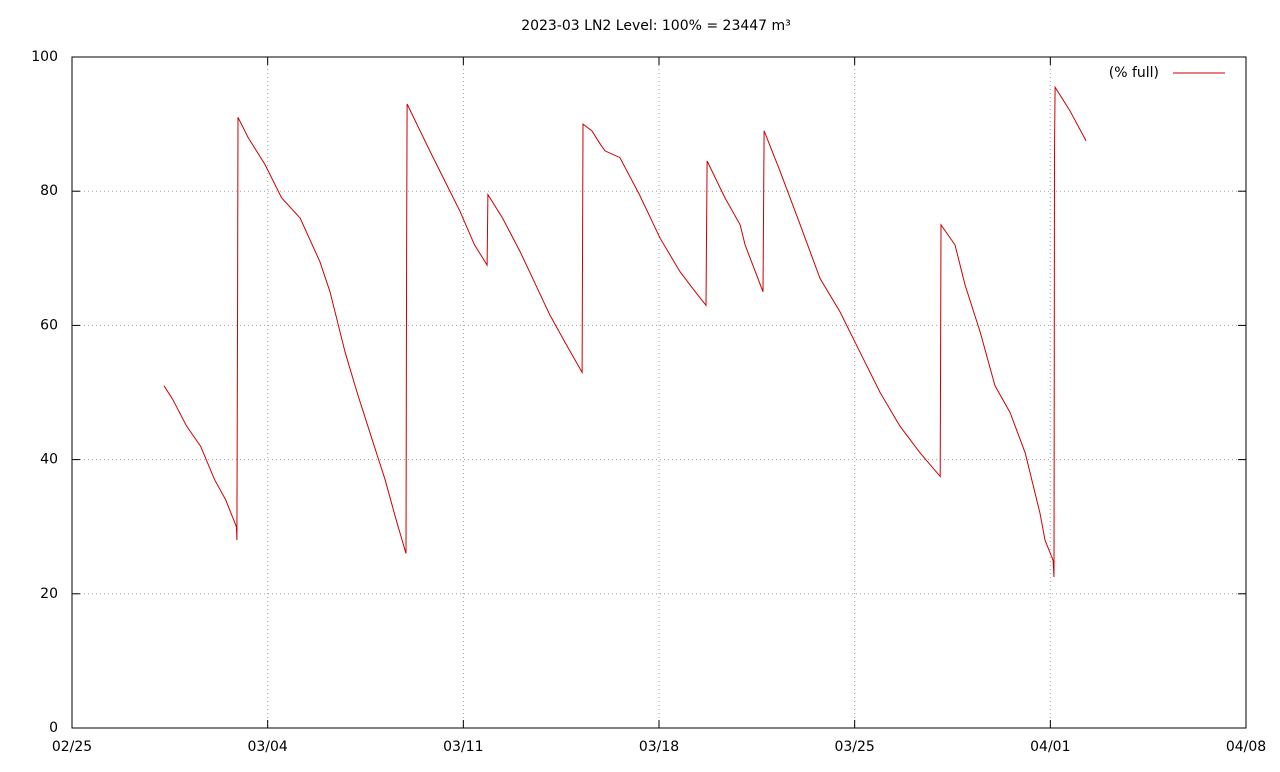 This screenshot has height=772, width=1280. What do you see at coordinates (1050, 747) in the screenshot?
I see `x-tick-label: 04/01` at bounding box center [1050, 747].